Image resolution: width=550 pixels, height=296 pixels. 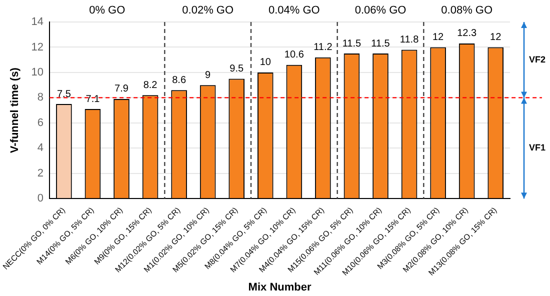 I want to click on text: 0.06% GO, so click(x=380, y=10).